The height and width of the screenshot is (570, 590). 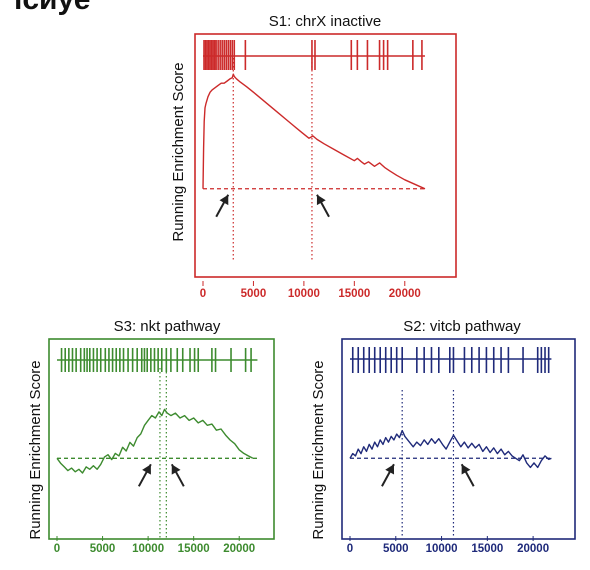 What do you see at coordinates (52, 8) in the screenshot?
I see `corner-text-fragment: ıсиуе` at bounding box center [52, 8].